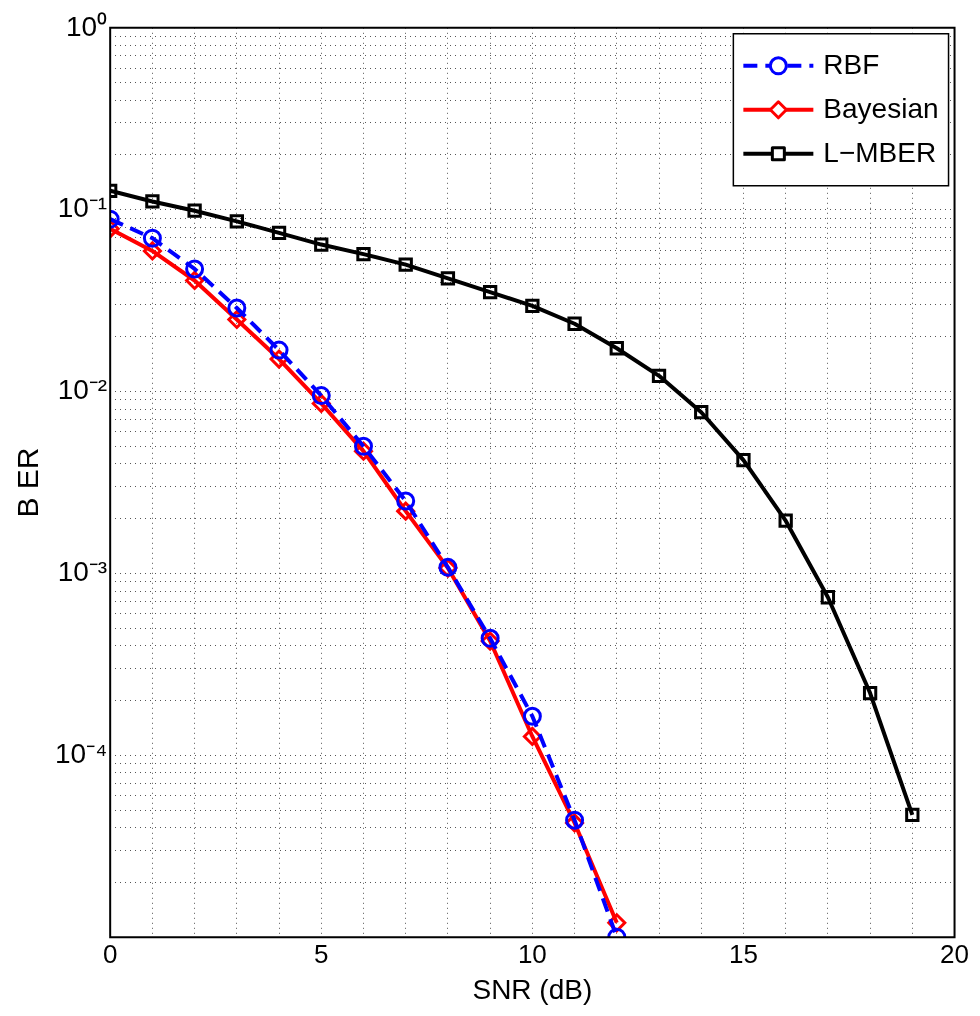 Image resolution: width=980 pixels, height=1016 pixels. I want to click on x-tick-label: 15, so click(743, 953).